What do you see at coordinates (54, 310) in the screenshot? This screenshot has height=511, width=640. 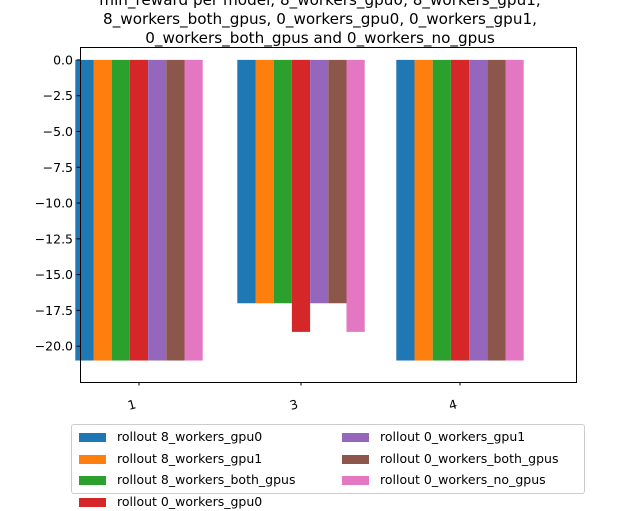 I see `y-tick-label: −17.5` at bounding box center [54, 310].